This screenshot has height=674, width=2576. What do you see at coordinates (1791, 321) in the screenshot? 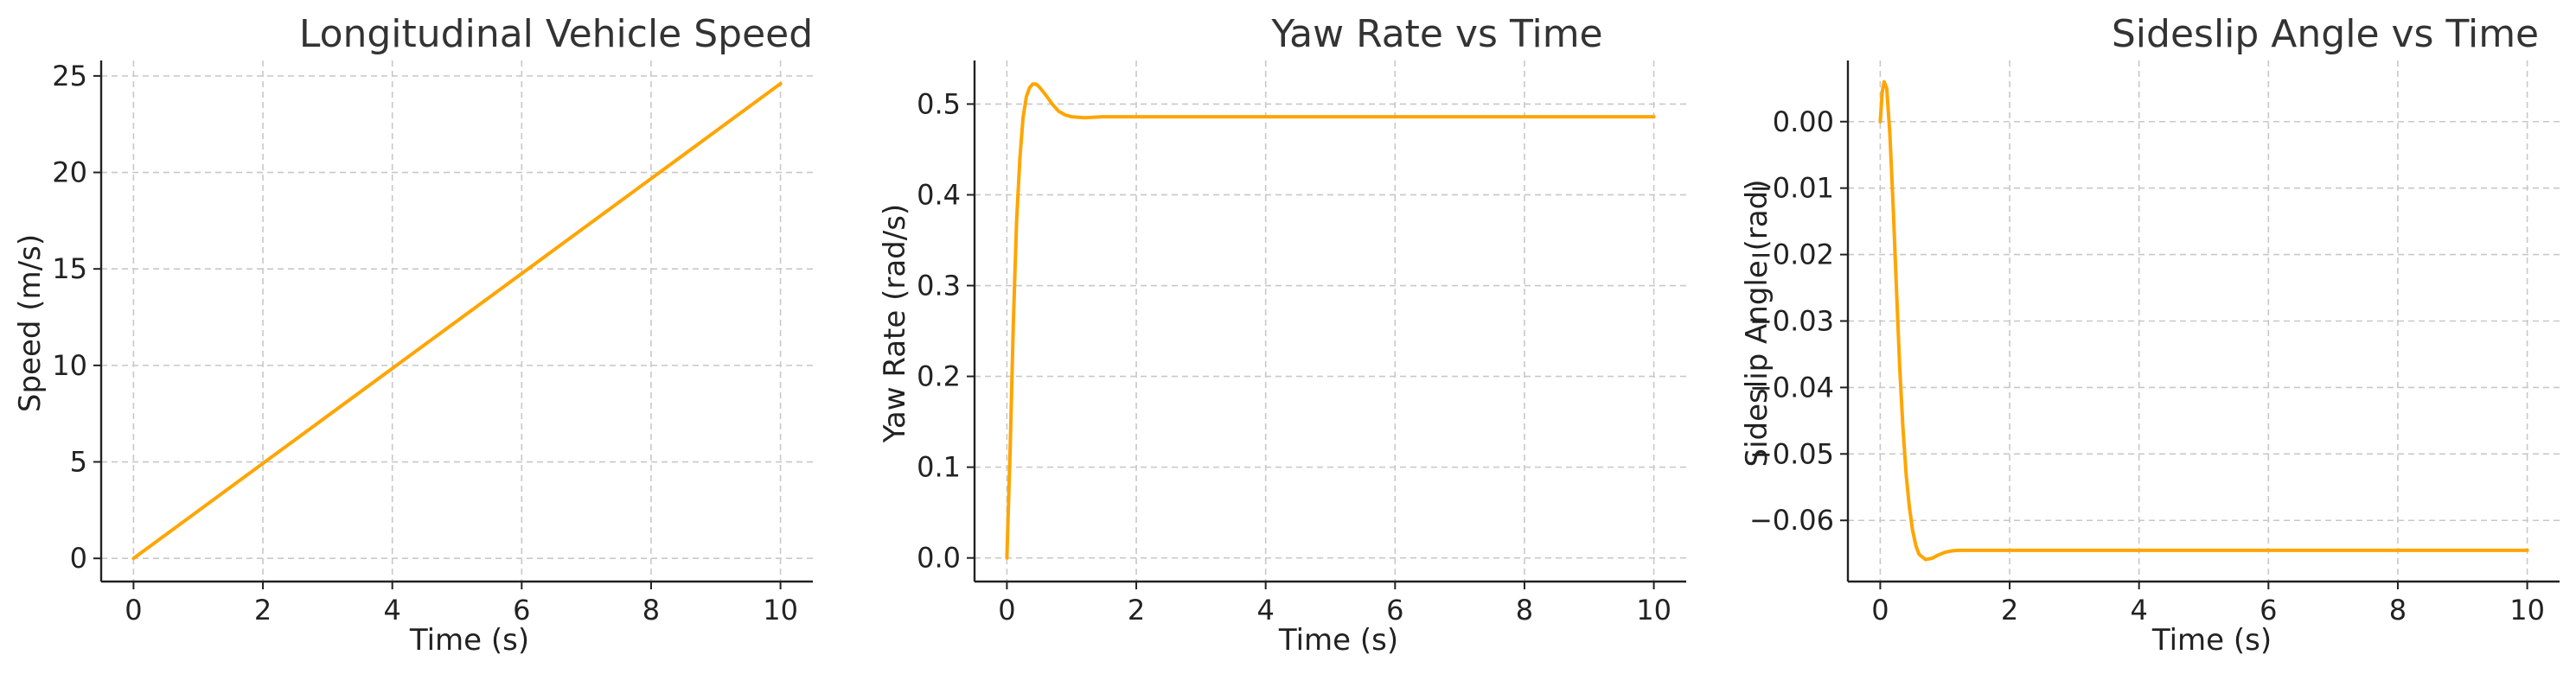
I see `sideslip-ytick-label: −0.03` at bounding box center [1791, 321].